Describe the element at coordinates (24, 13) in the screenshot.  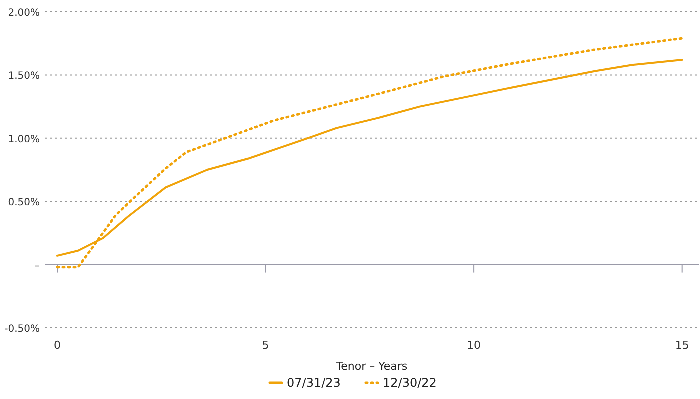
I see `y-tick-label: 2.00%` at that location.